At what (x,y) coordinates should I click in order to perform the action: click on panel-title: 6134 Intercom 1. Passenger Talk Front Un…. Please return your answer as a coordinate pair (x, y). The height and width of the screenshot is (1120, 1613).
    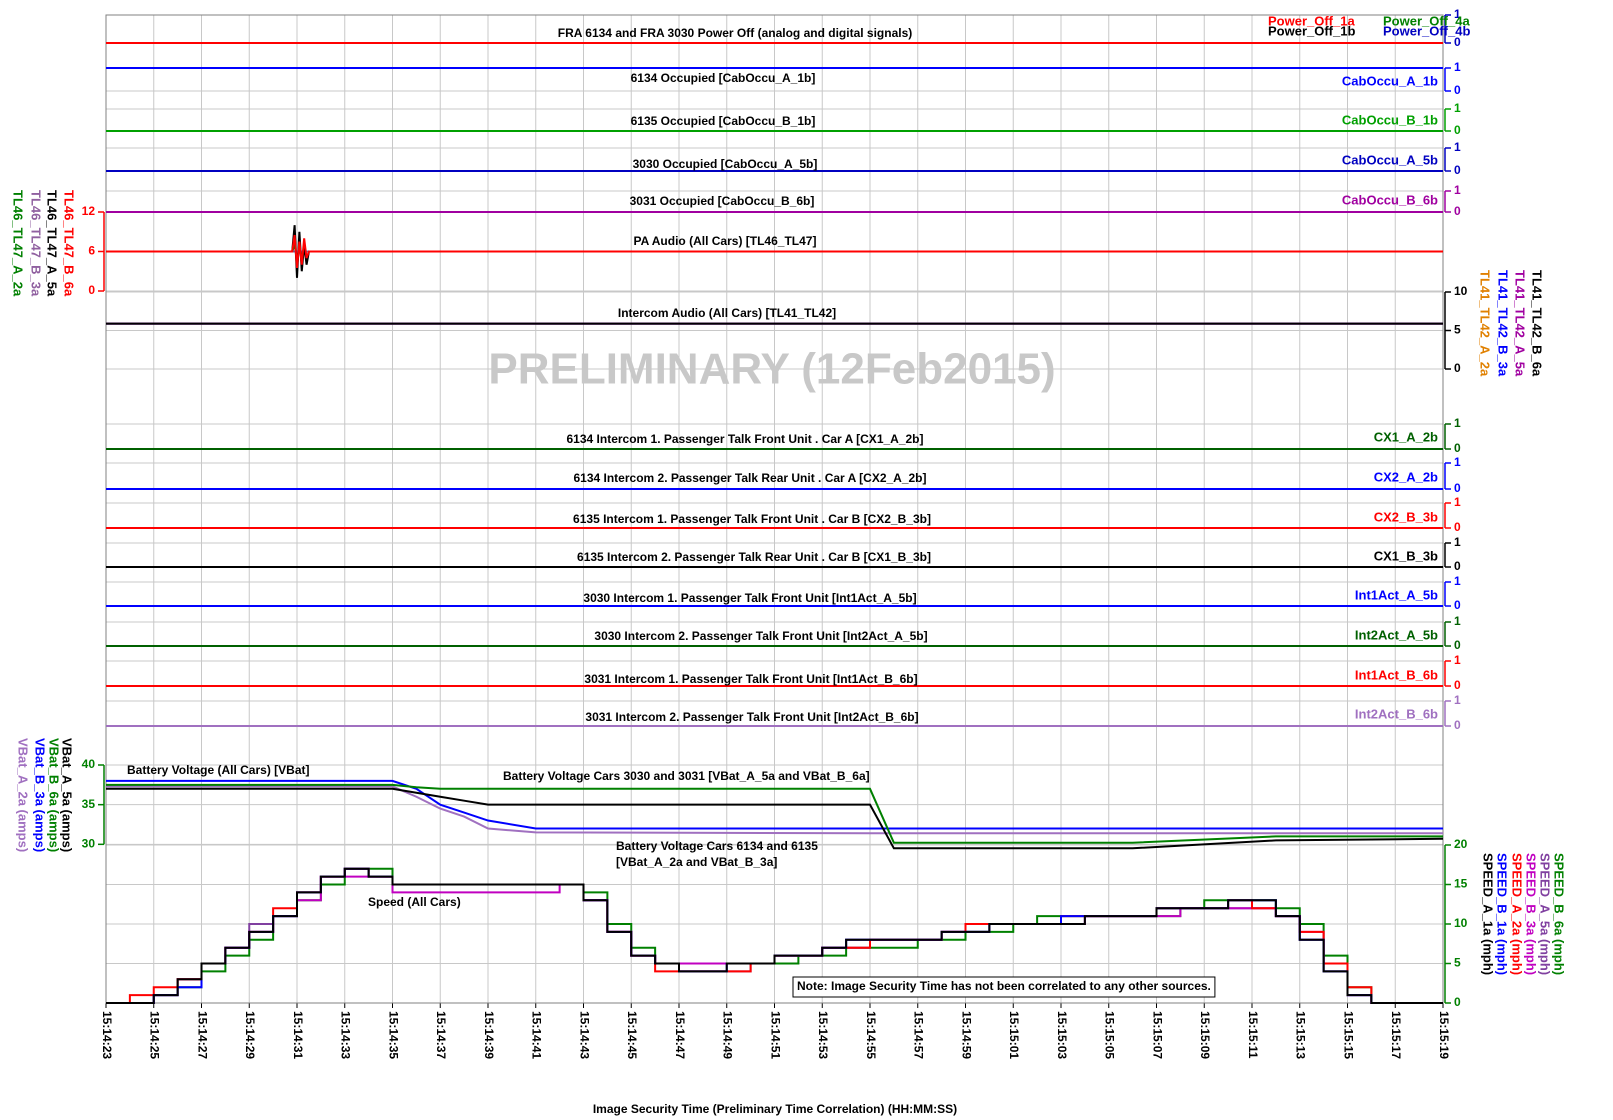
    Looking at the image, I should click on (745, 439).